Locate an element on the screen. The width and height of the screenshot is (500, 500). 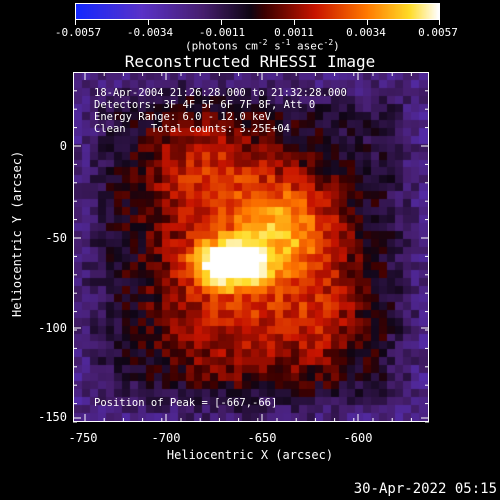
y-tick-label: 0 is located at coordinates (63, 146).